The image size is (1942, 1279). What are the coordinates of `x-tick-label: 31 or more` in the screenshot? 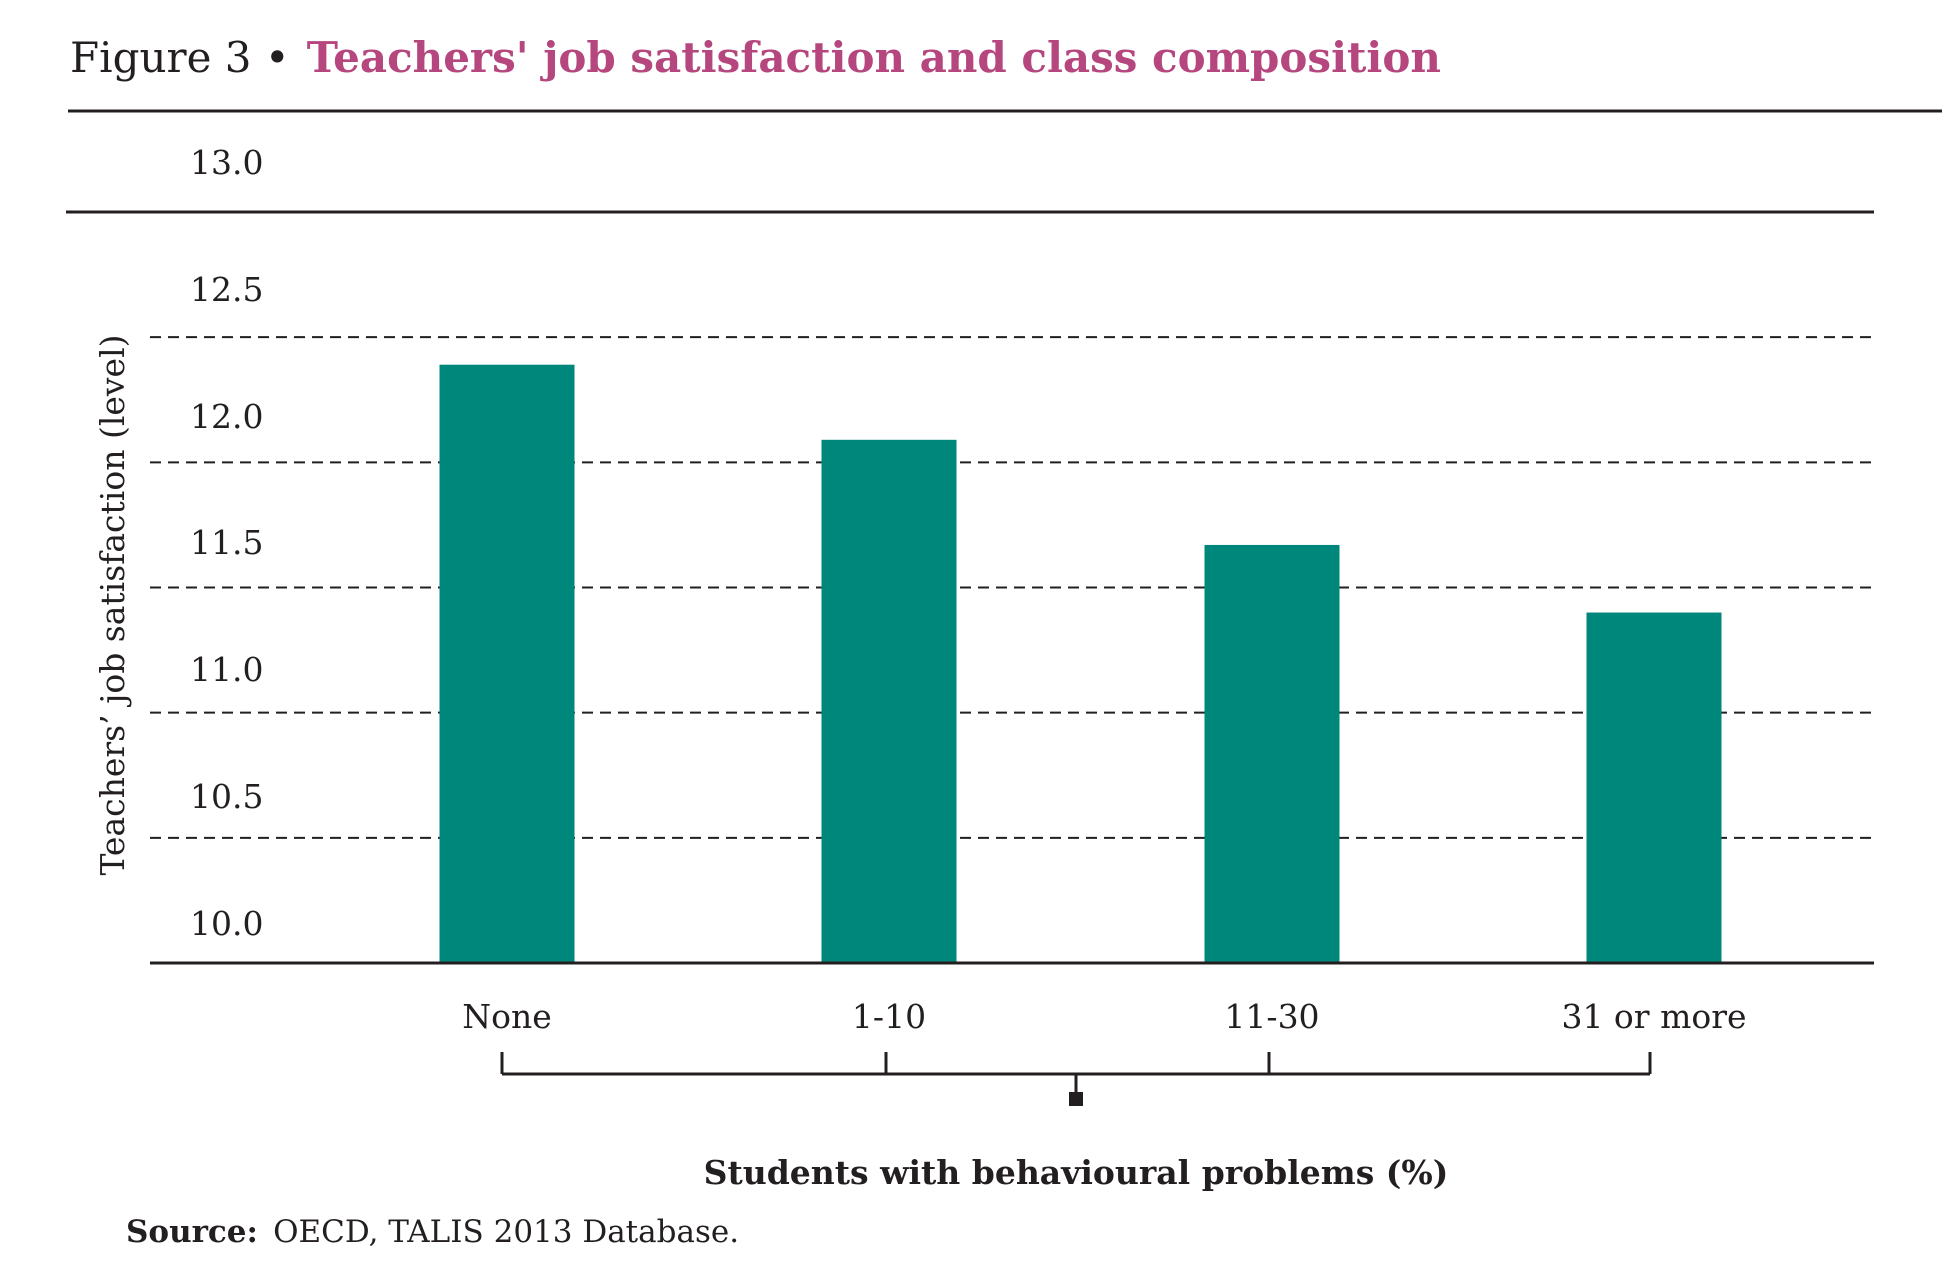 It's located at (1653, 1016).